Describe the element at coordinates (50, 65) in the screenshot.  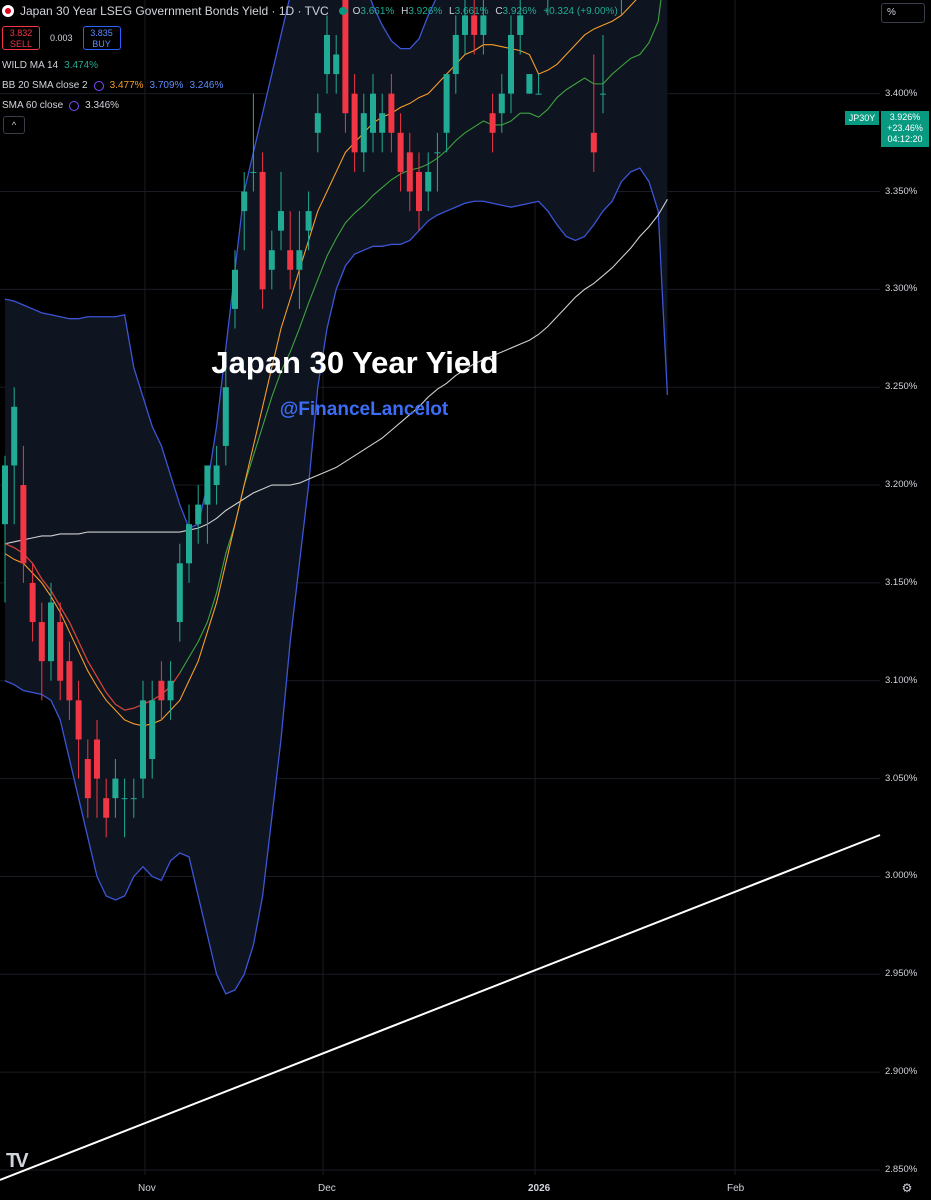
I see `indicator-wild-ma: WILD MA 14 3.474%` at that location.